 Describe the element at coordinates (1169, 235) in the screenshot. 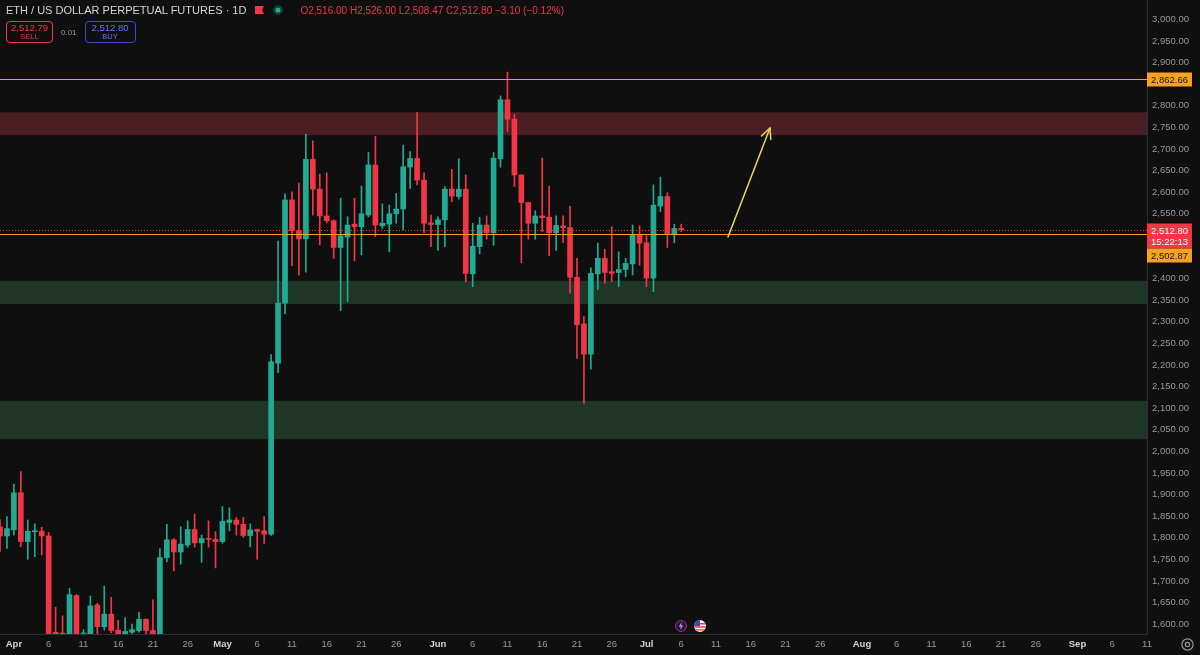

I see `ref-line-label: 2,512.80 15:22:13` at that location.